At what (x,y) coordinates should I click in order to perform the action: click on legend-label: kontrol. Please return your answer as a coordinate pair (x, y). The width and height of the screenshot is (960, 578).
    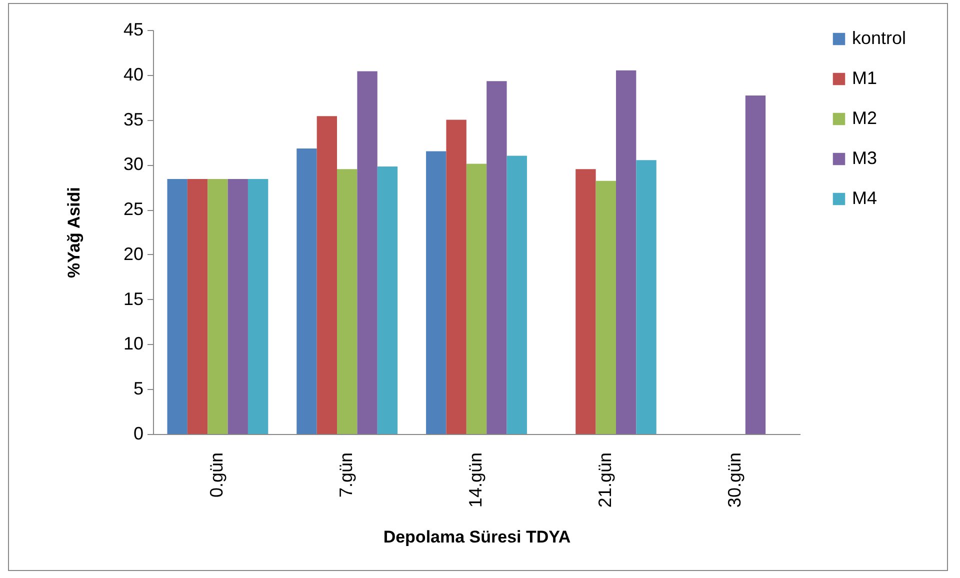
    Looking at the image, I should click on (879, 38).